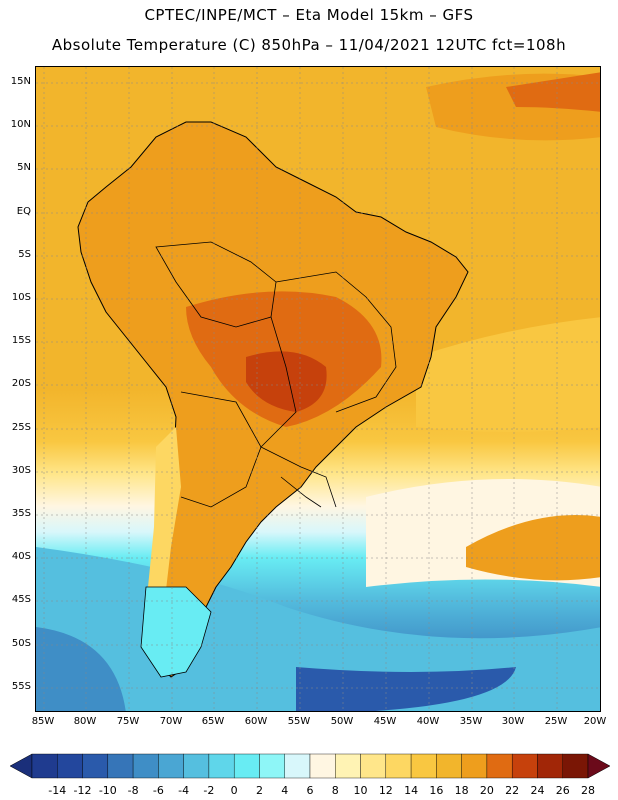 Image resolution: width=618 pixels, height=800 pixels. Describe the element at coordinates (512, 790) in the screenshot. I see `colorbar-tick-label: 22` at that location.